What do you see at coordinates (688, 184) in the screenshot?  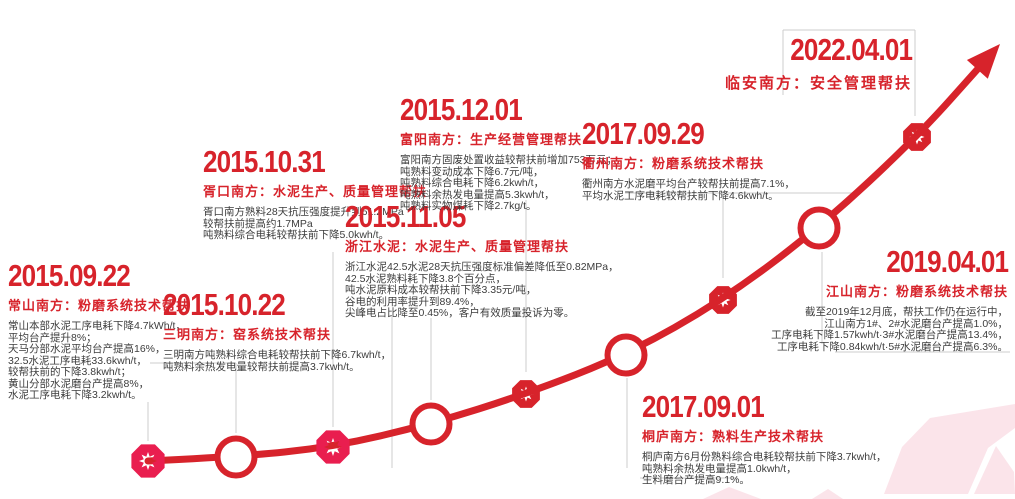 I see `milestone-line: 衢州南方水泥磨平均台产较帮扶前提高7.1%，` at bounding box center [688, 184].